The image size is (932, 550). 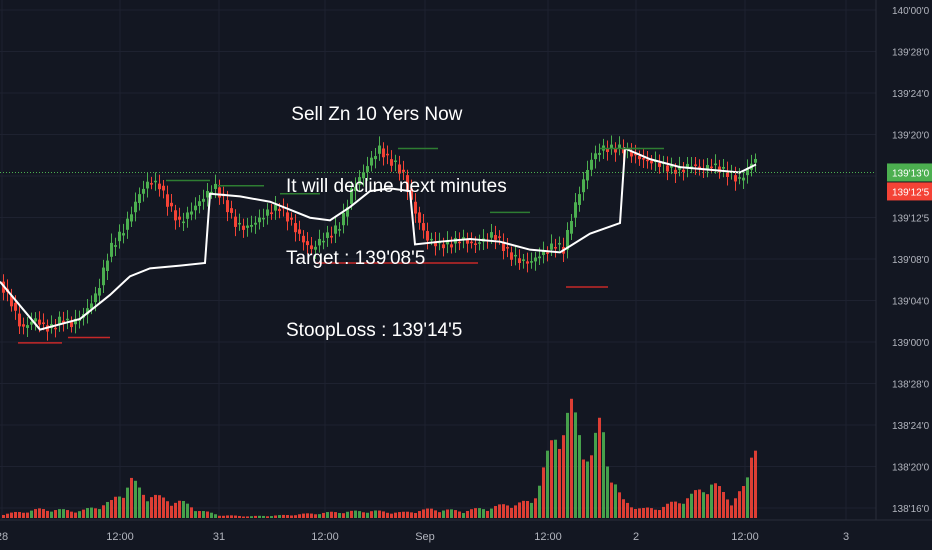 What do you see at coordinates (911, 94) in the screenshot?
I see `price-axis-label: 139'24'0` at bounding box center [911, 94].